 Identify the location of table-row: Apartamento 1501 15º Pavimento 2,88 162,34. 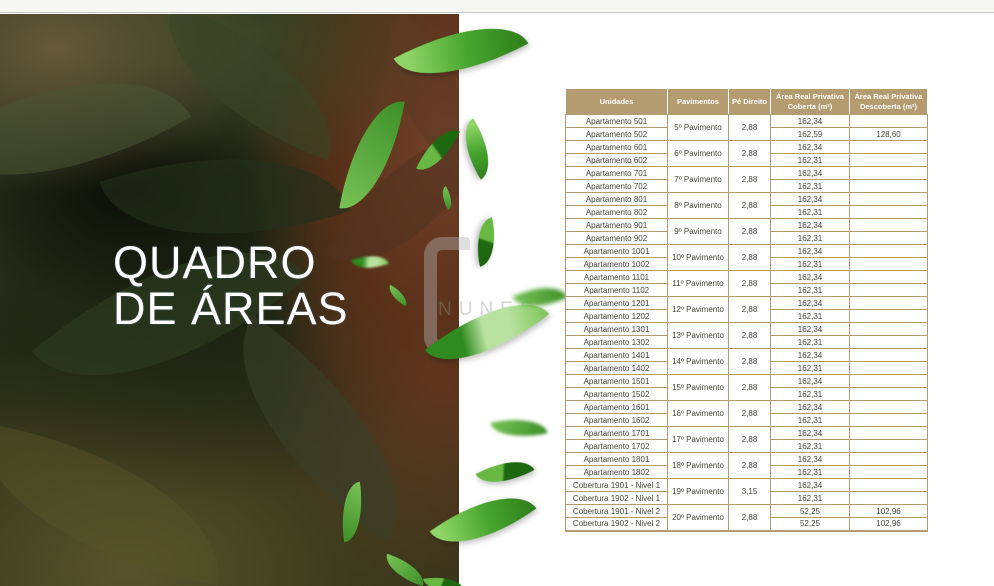
(746, 387).